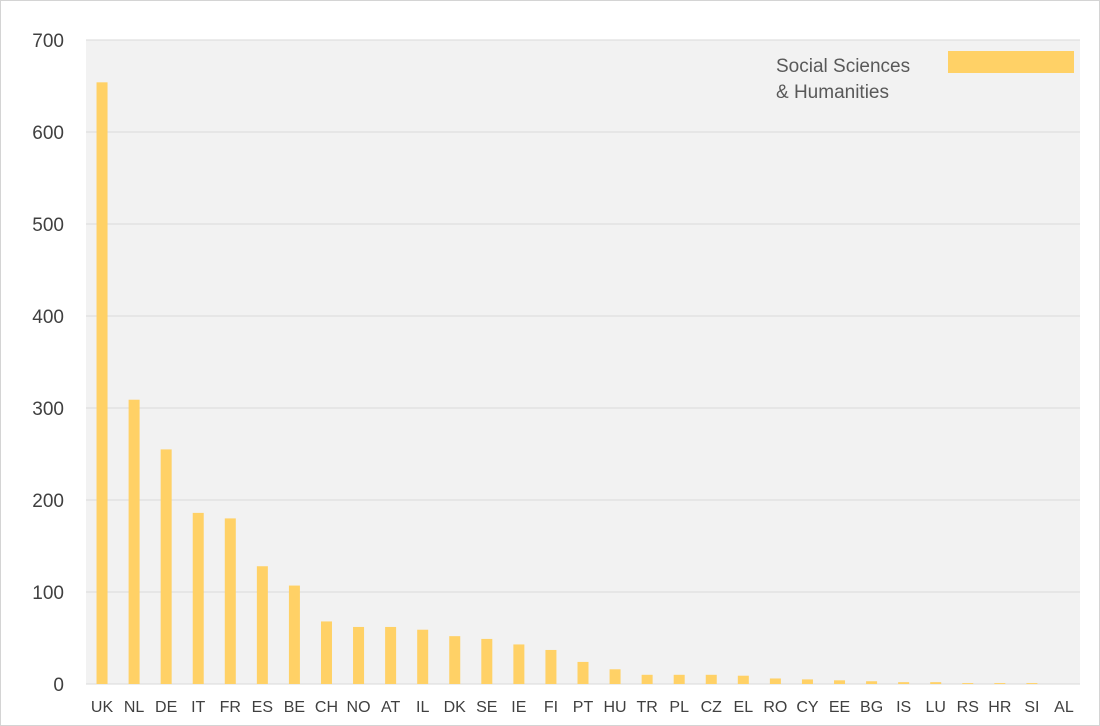  Describe the element at coordinates (487, 661) in the screenshot. I see `bar-se` at that location.